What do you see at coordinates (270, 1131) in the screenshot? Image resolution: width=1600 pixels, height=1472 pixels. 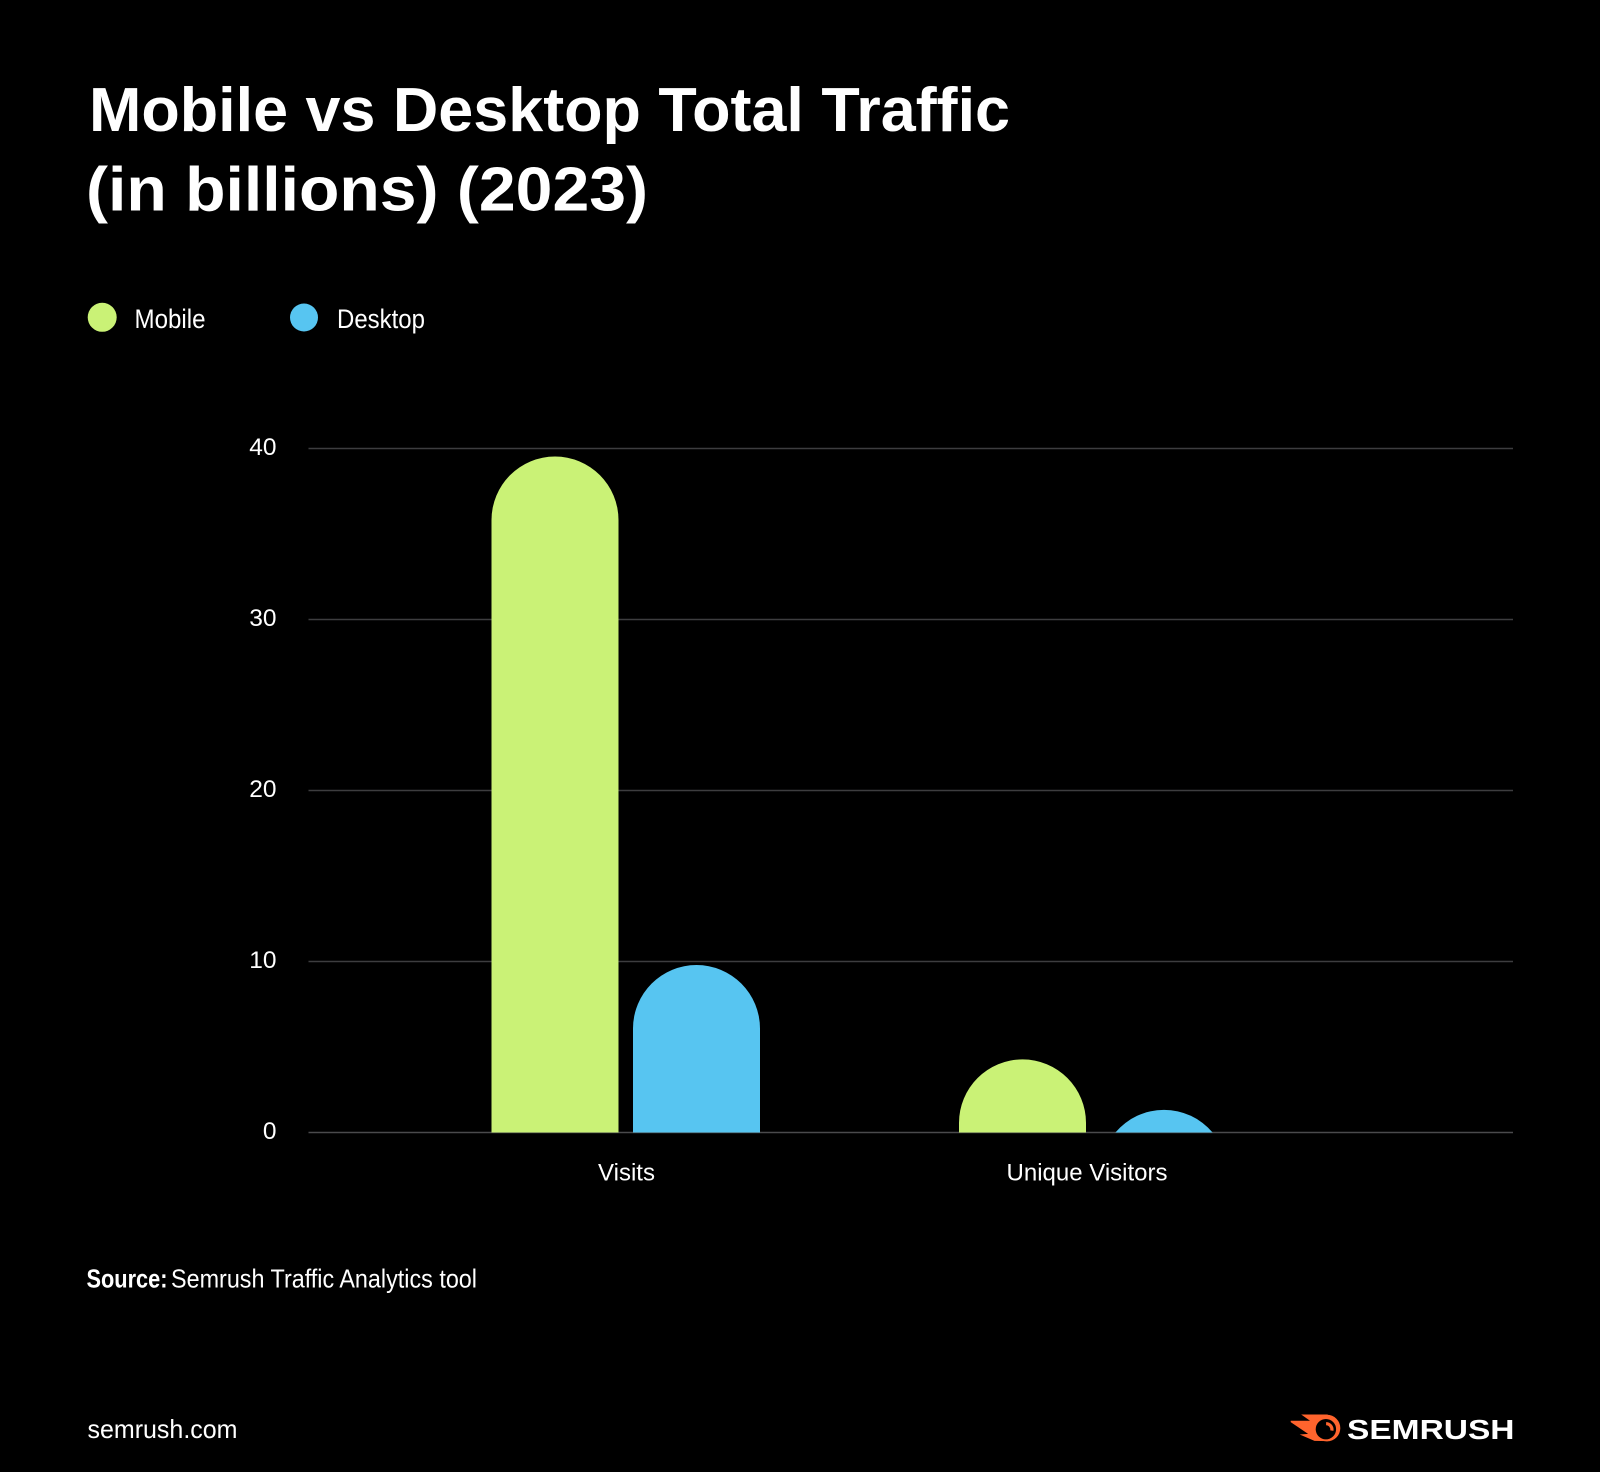 I see `svg-text: 0` at bounding box center [270, 1131].